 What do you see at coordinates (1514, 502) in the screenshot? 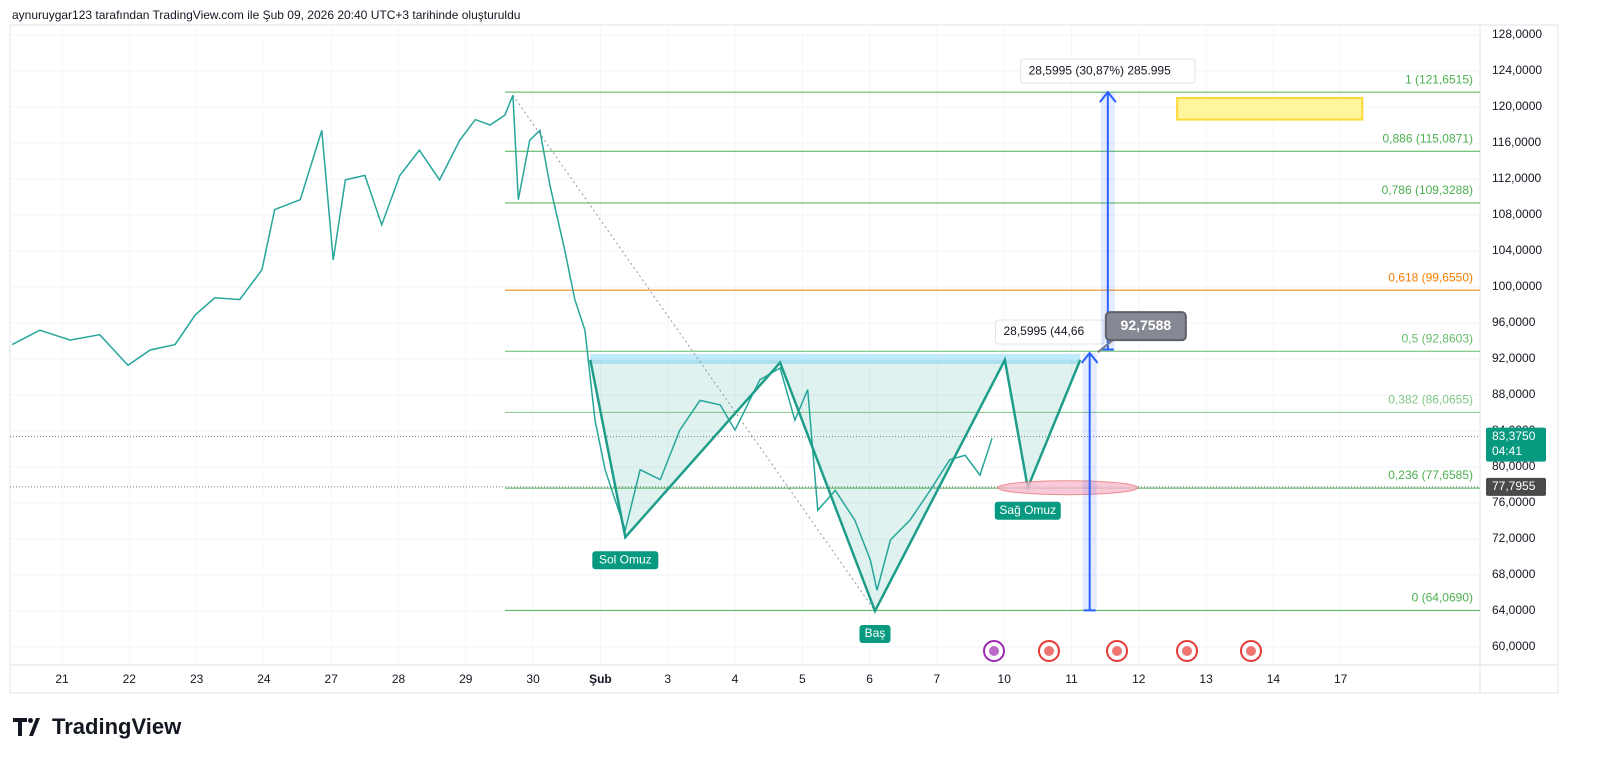
I see `y-tick-label: 76,0000` at bounding box center [1514, 502].